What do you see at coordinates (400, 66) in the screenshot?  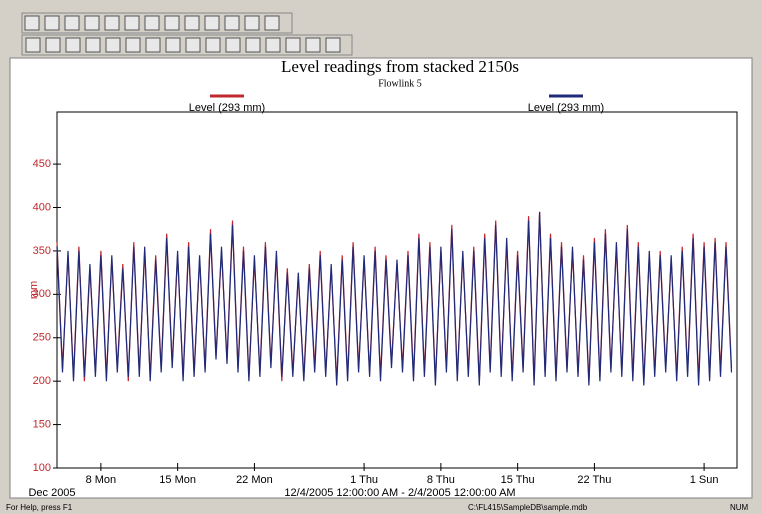 I see `chart-title: Level readings from stacked 2150s` at bounding box center [400, 66].